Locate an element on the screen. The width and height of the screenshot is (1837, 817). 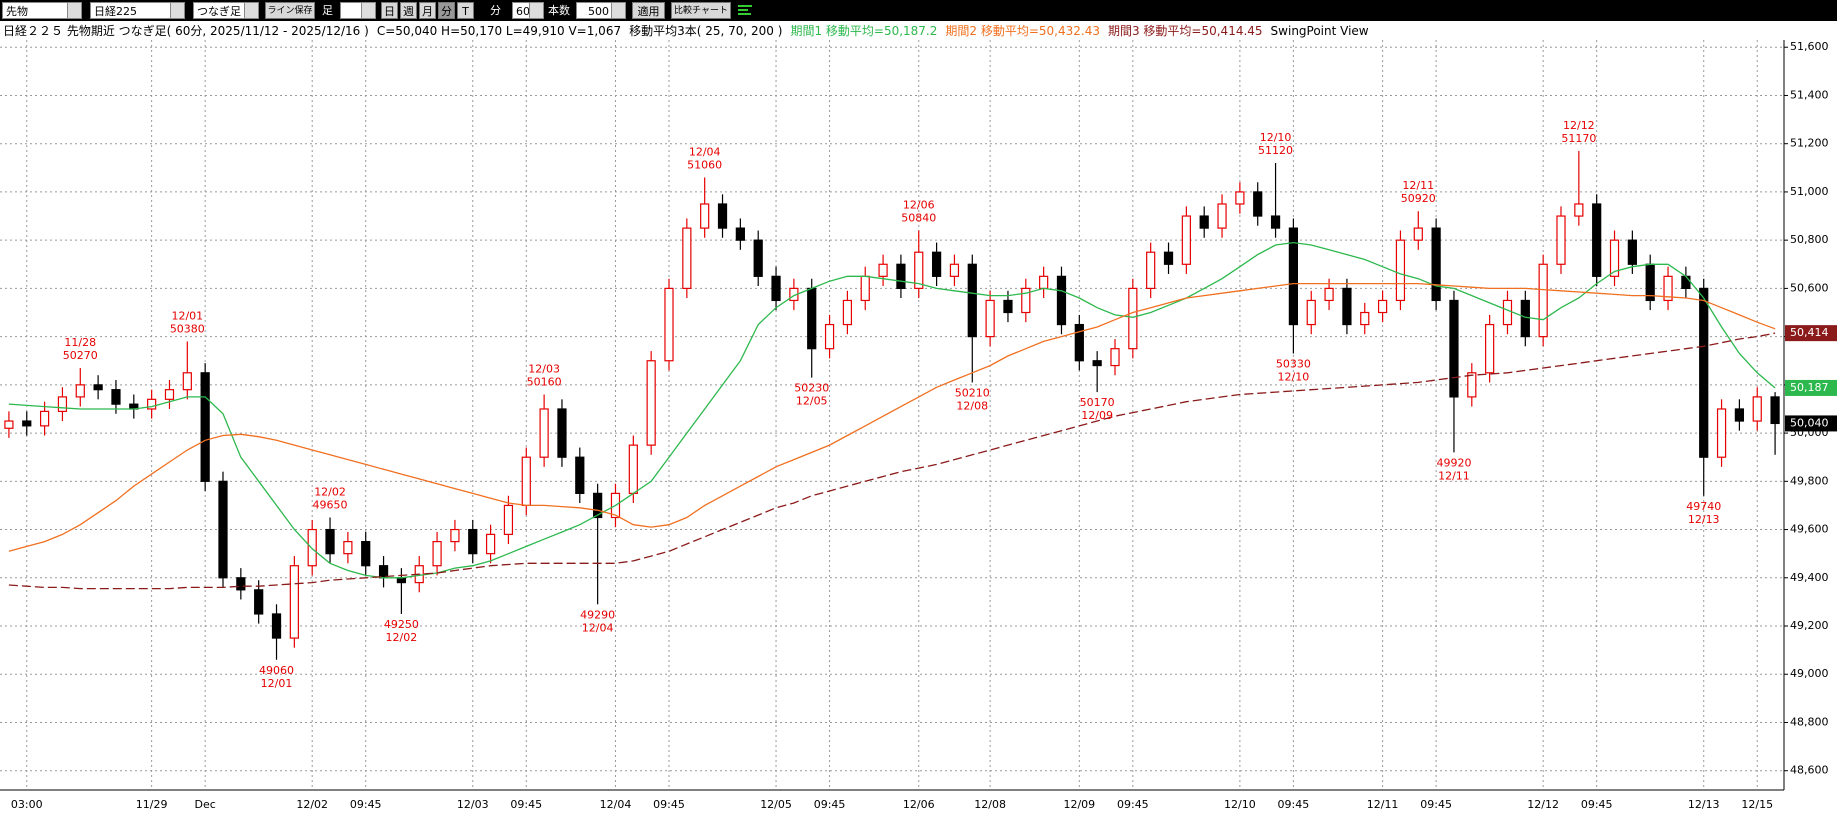
y-tick-label: 50,600 is located at coordinates (1809, 287).